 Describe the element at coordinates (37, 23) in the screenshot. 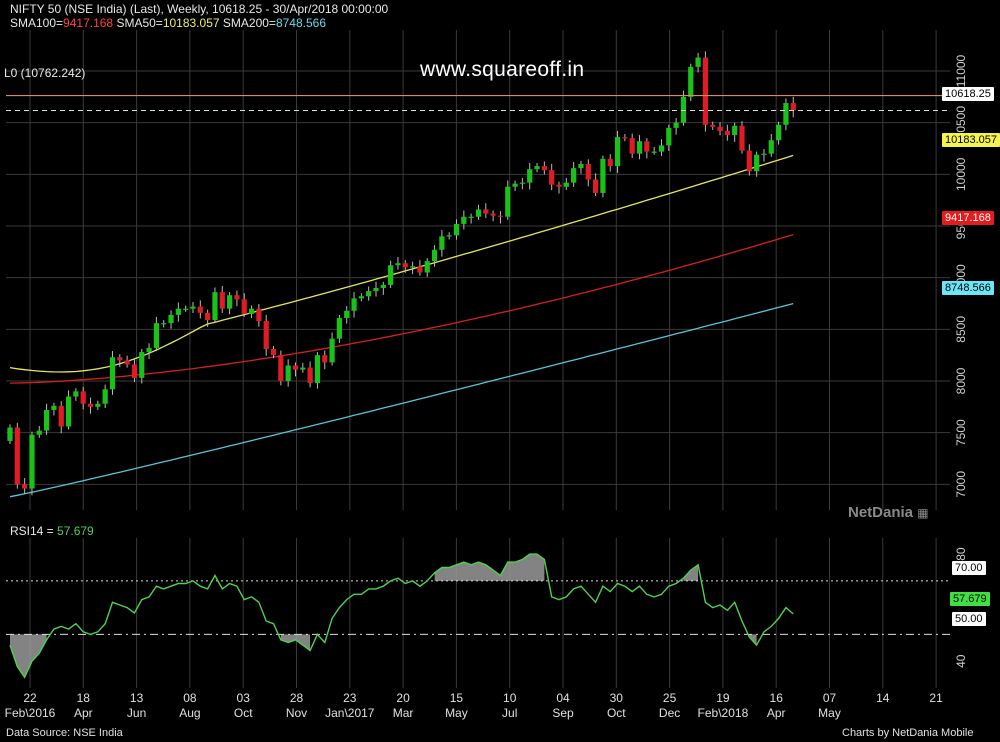

I see `sma100-legend-label: SMA100=` at that location.